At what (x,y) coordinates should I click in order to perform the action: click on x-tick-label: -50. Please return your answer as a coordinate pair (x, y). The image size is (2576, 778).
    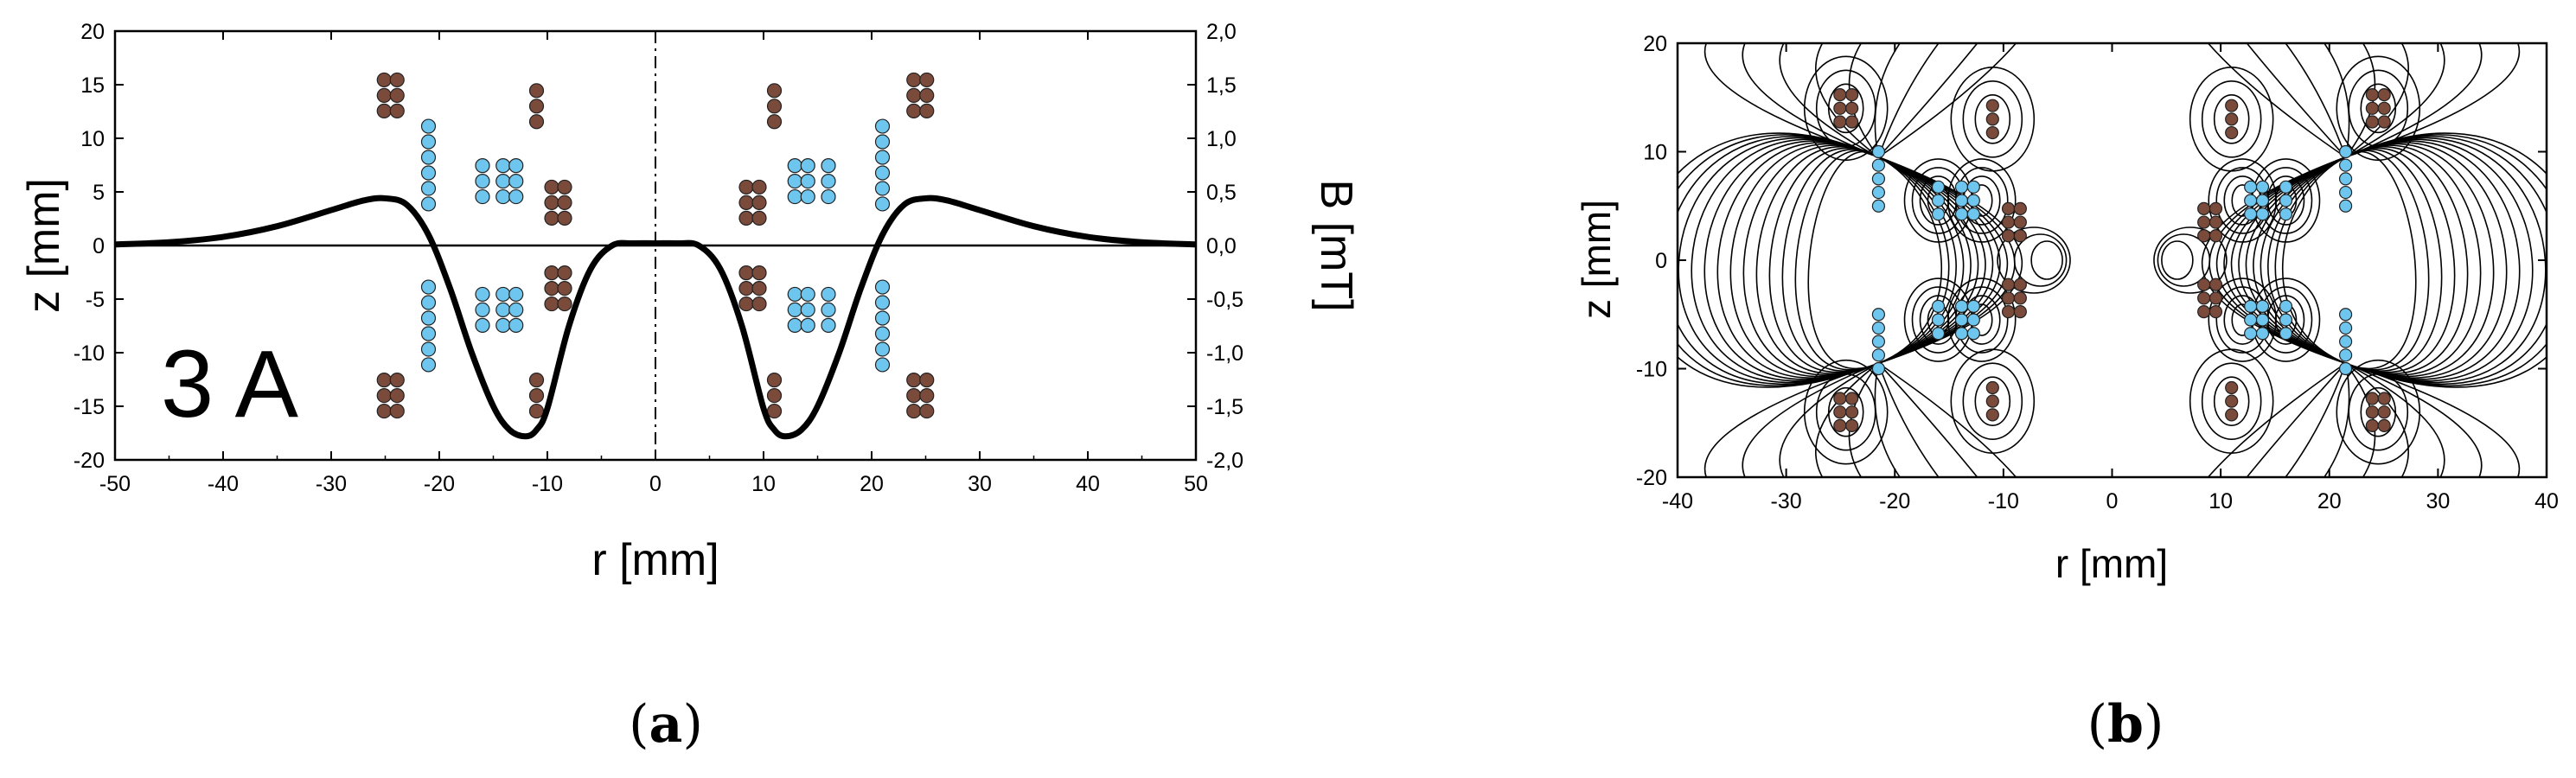
    Looking at the image, I should click on (115, 484).